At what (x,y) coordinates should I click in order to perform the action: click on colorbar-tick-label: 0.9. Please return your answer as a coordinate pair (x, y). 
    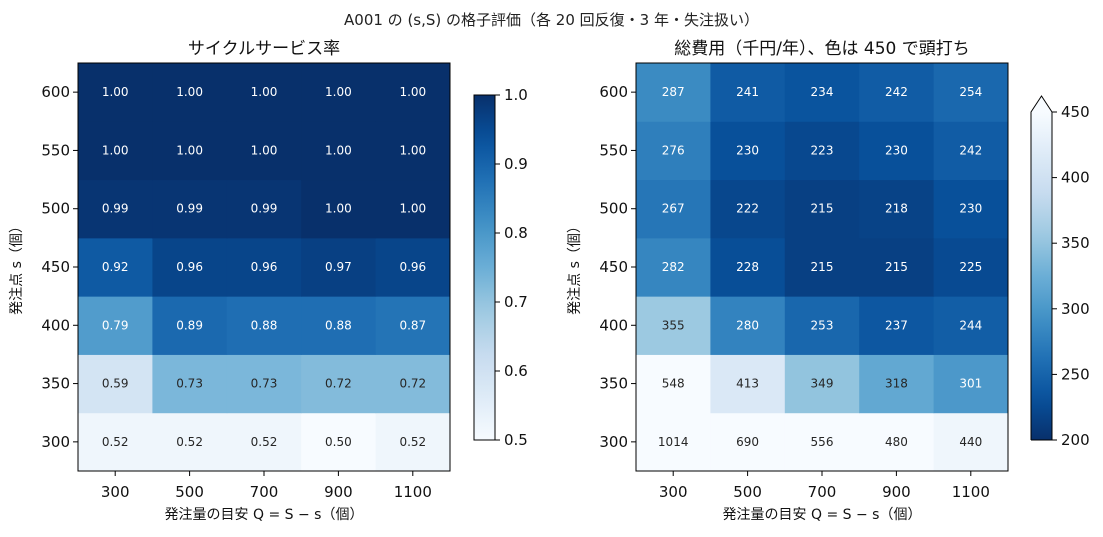
    Looking at the image, I should click on (516, 164).